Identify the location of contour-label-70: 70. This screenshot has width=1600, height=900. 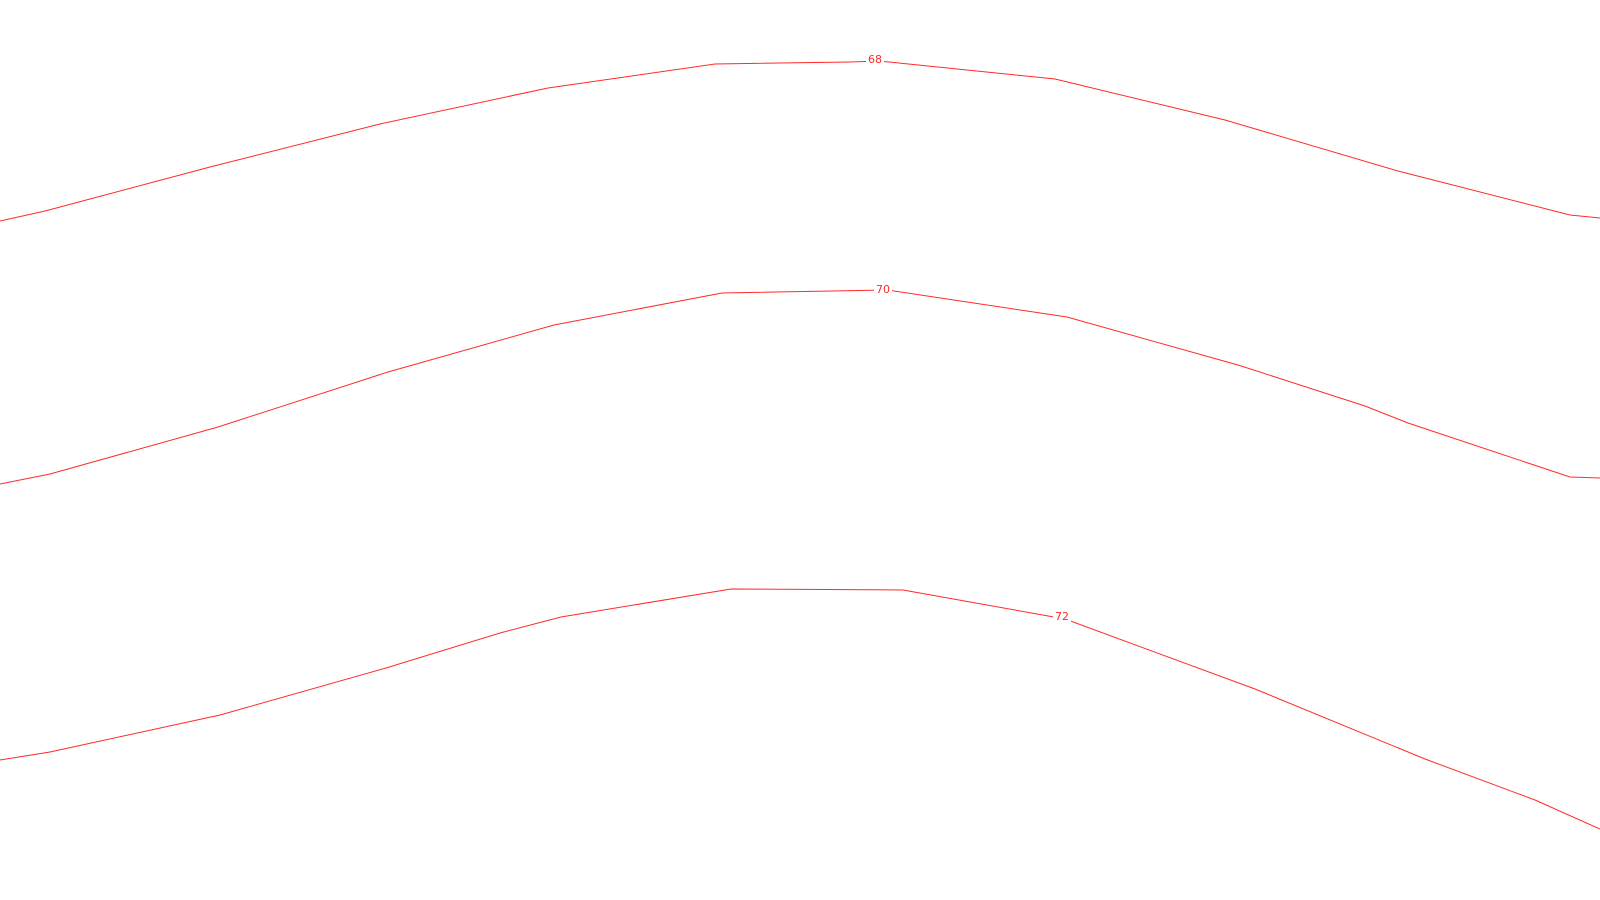
(883, 289).